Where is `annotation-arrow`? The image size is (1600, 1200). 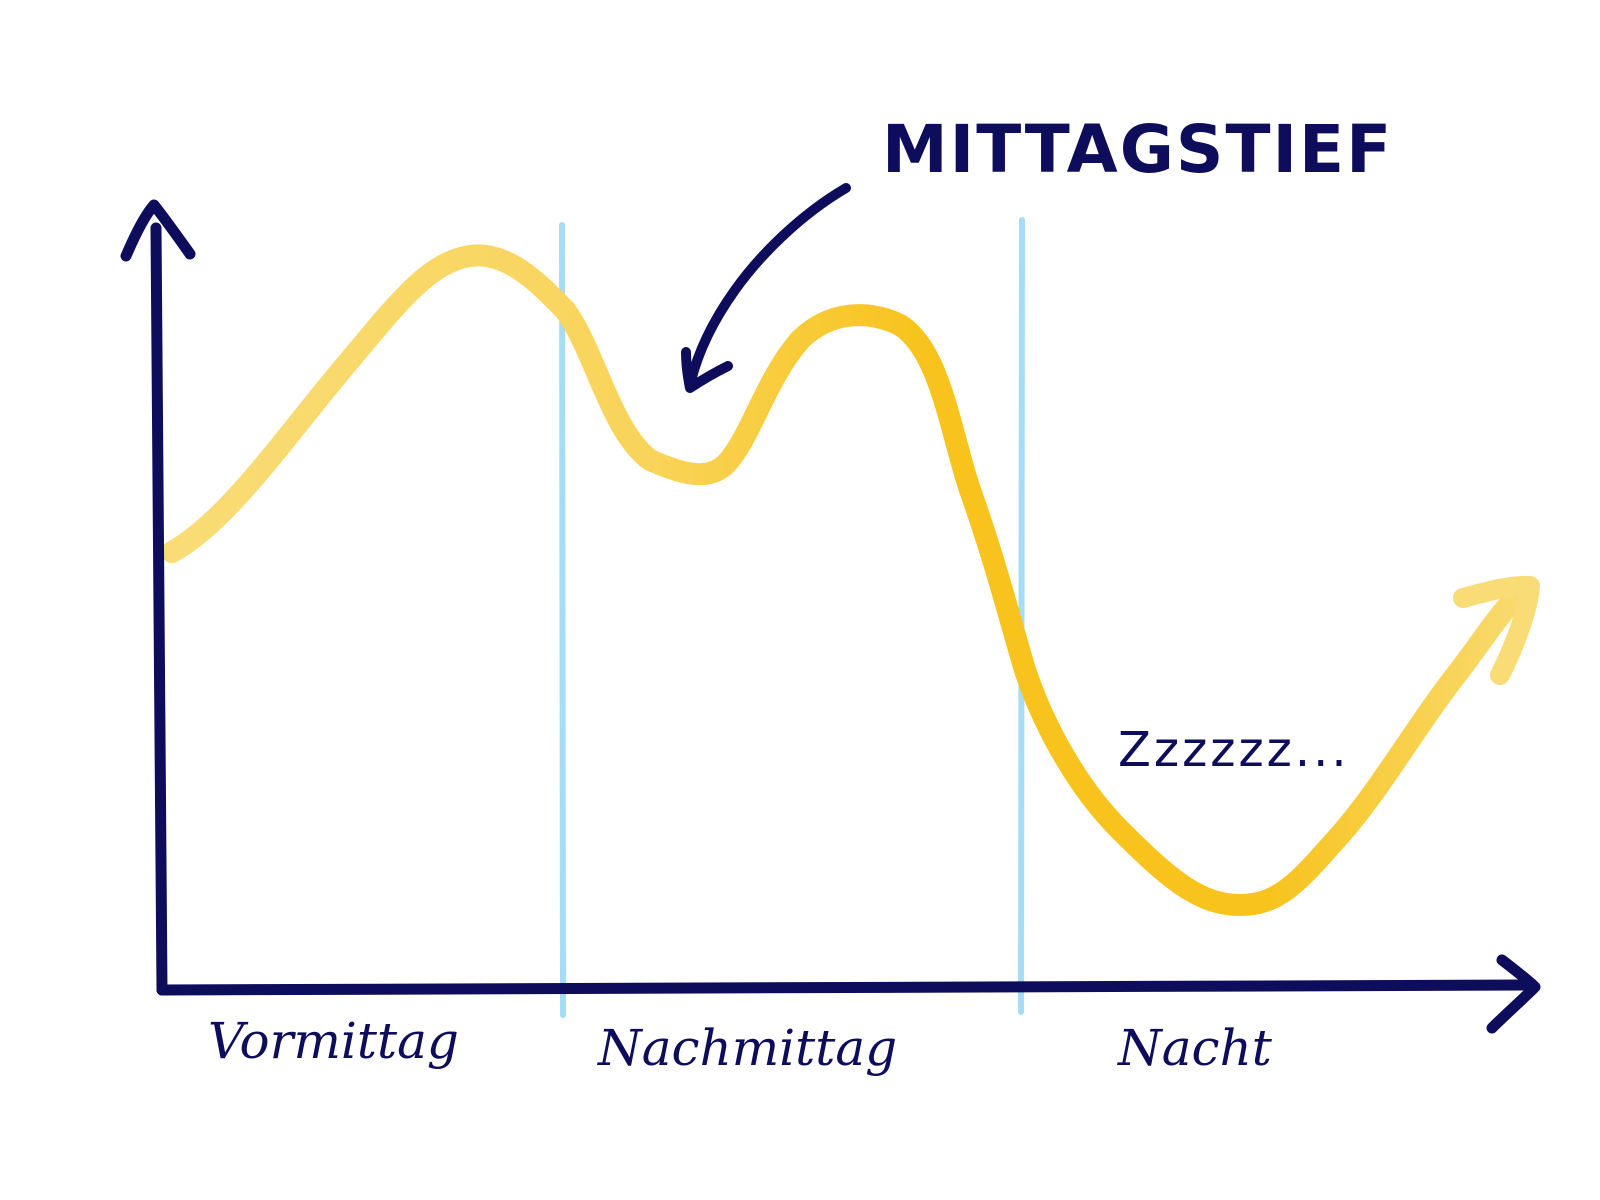 annotation-arrow is located at coordinates (768, 286).